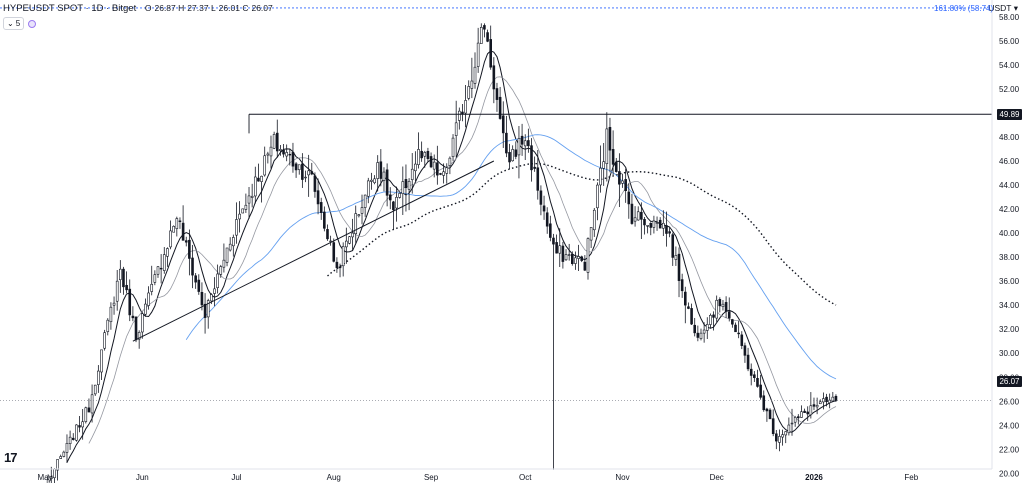  What do you see at coordinates (582, 234) in the screenshot?
I see `dotted-ma-line` at bounding box center [582, 234].